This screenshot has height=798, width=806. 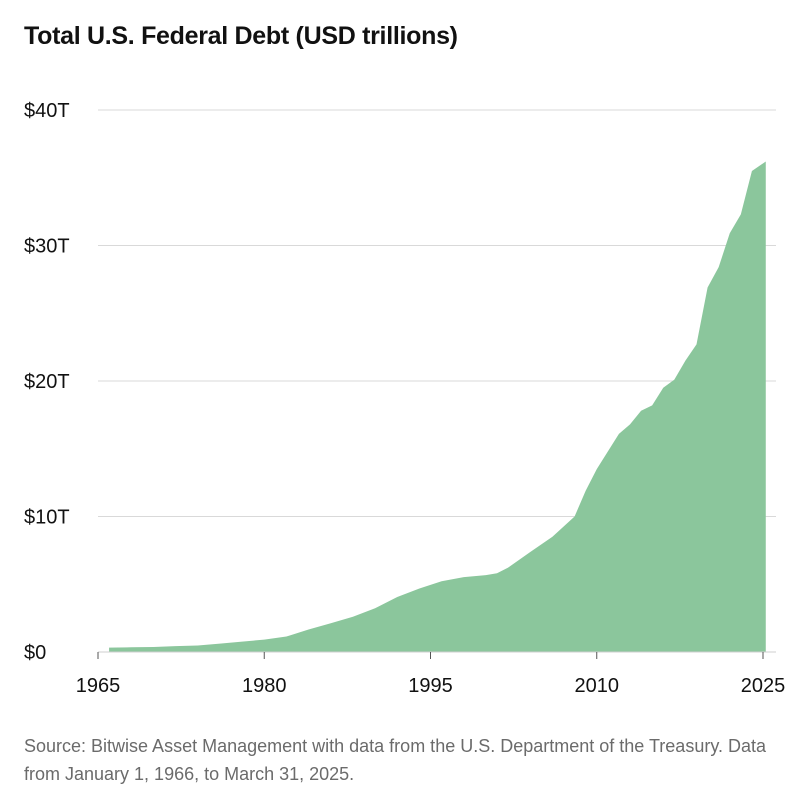 I want to click on x-tick-label: 2010, so click(x=597, y=686).